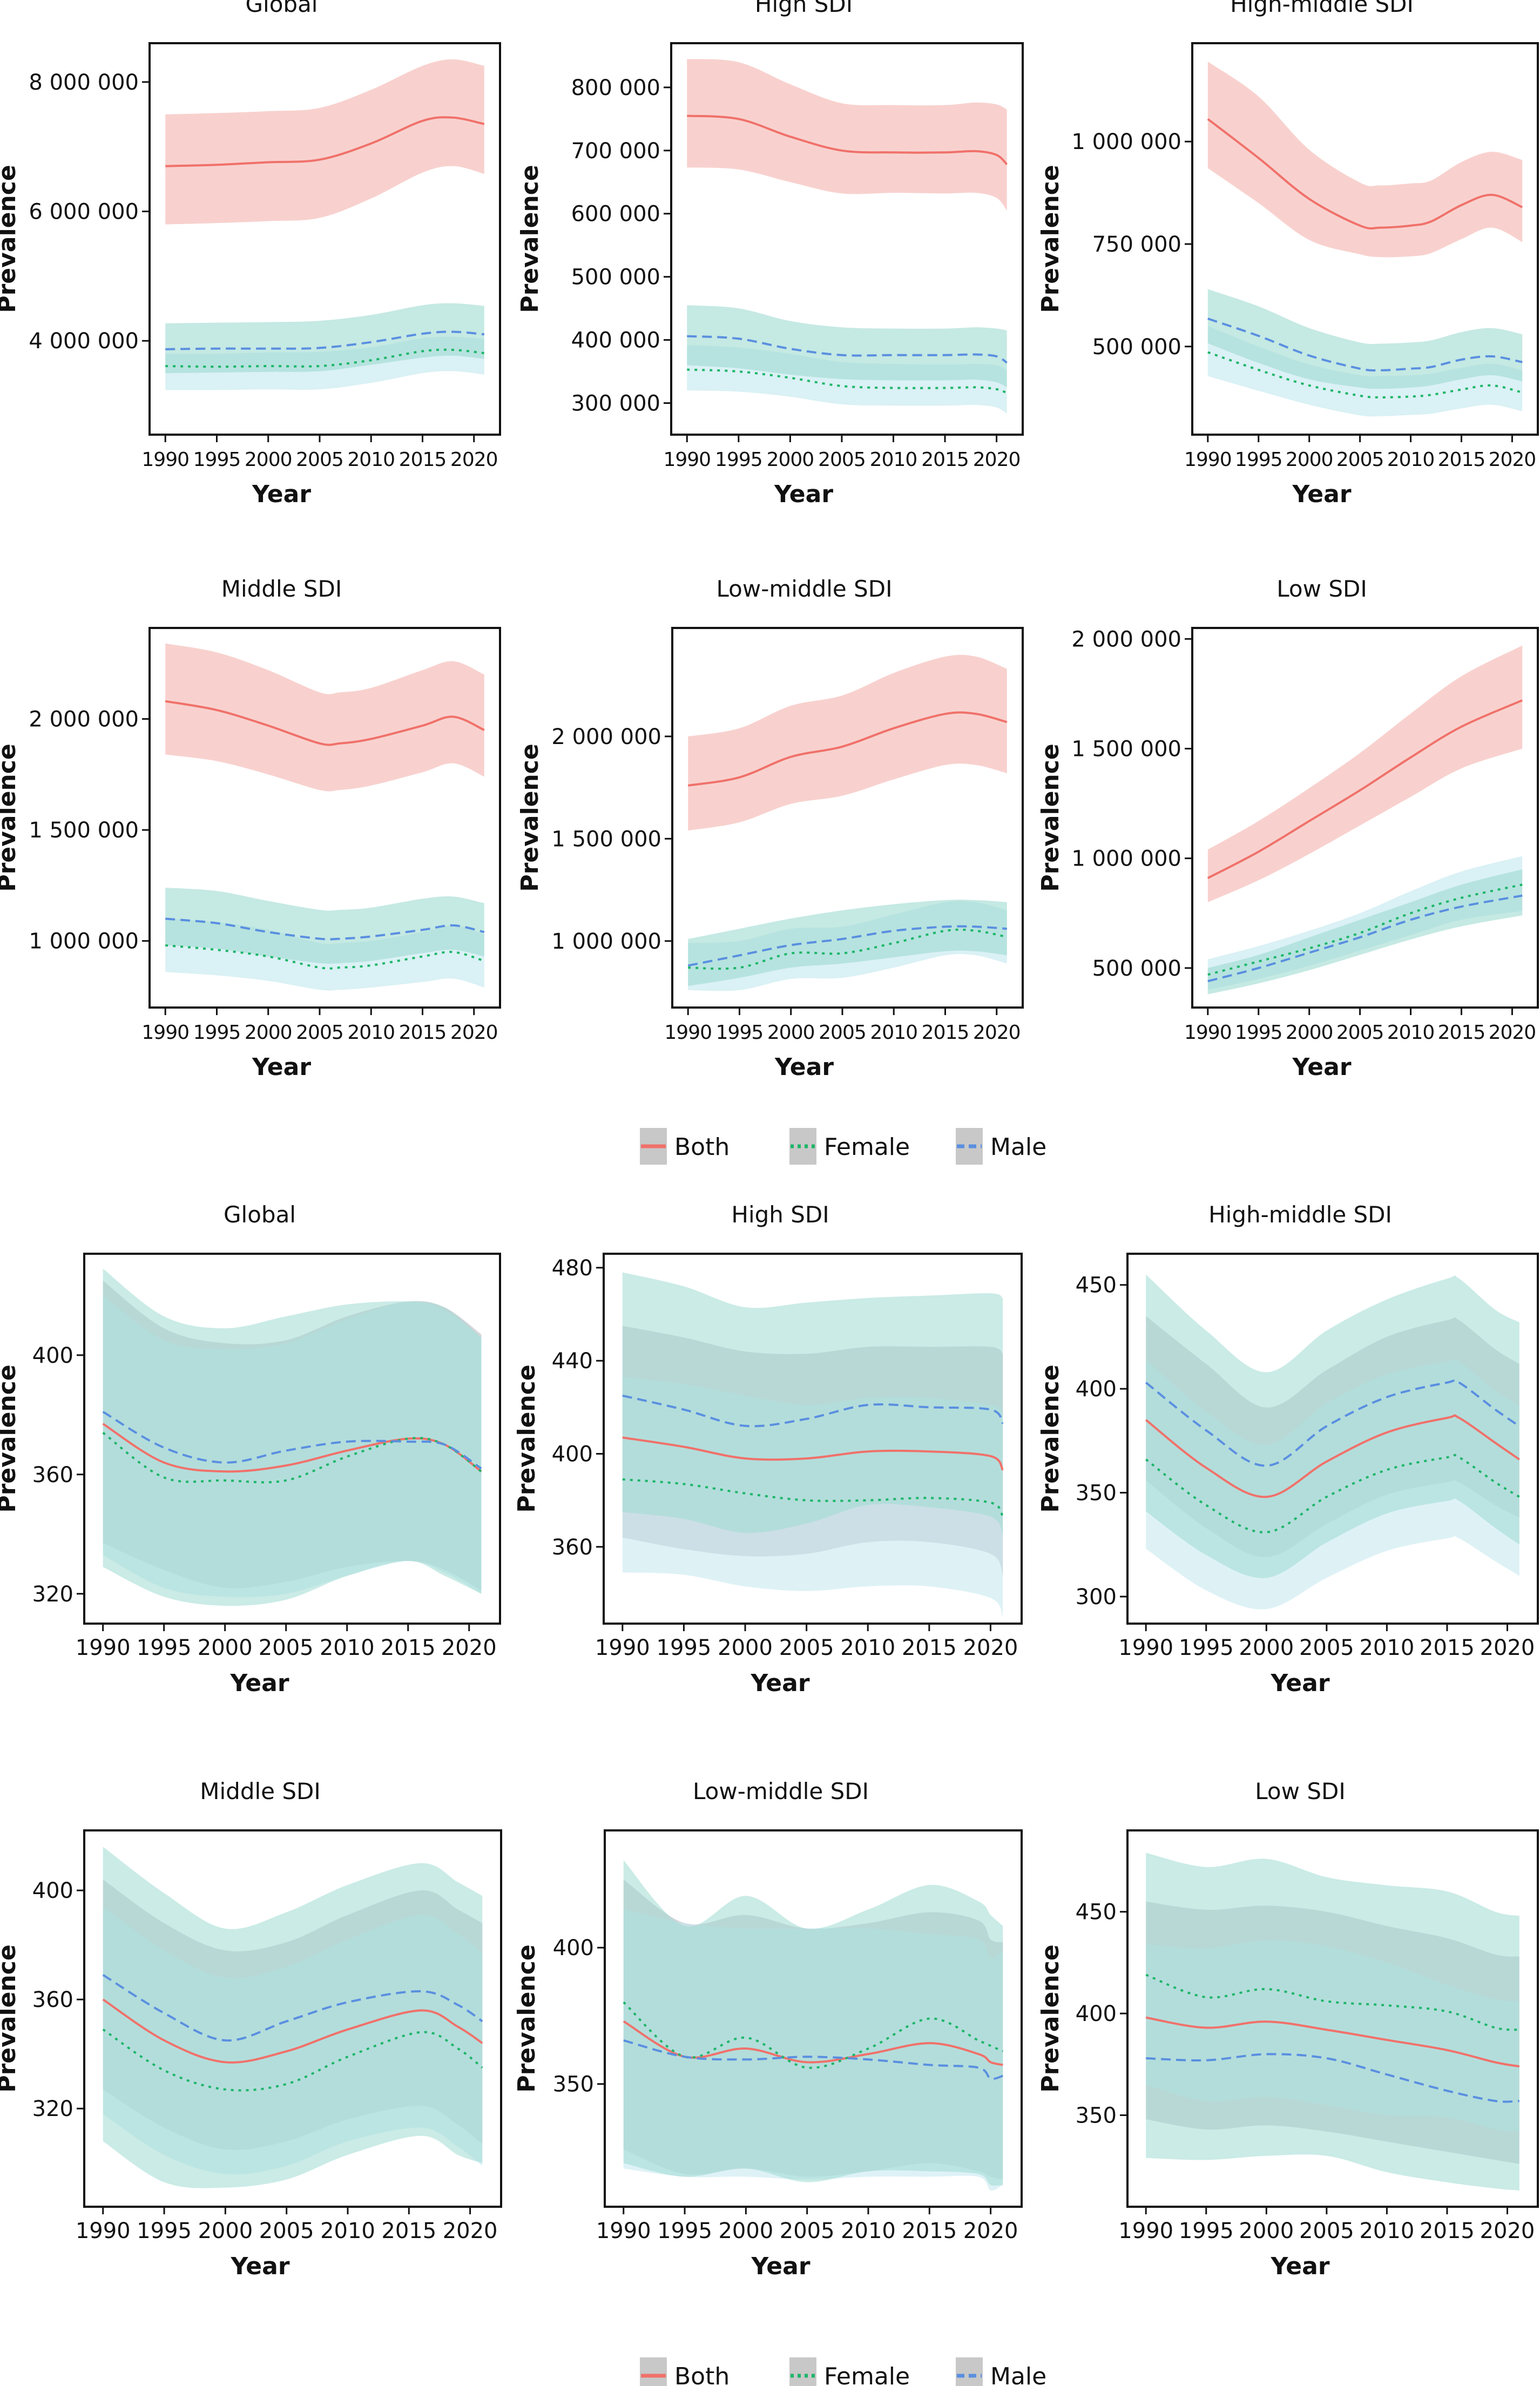 This screenshot has height=2386, width=1540. Describe the element at coordinates (325, 142) in the screenshot. I see `ci-band-both` at that location.